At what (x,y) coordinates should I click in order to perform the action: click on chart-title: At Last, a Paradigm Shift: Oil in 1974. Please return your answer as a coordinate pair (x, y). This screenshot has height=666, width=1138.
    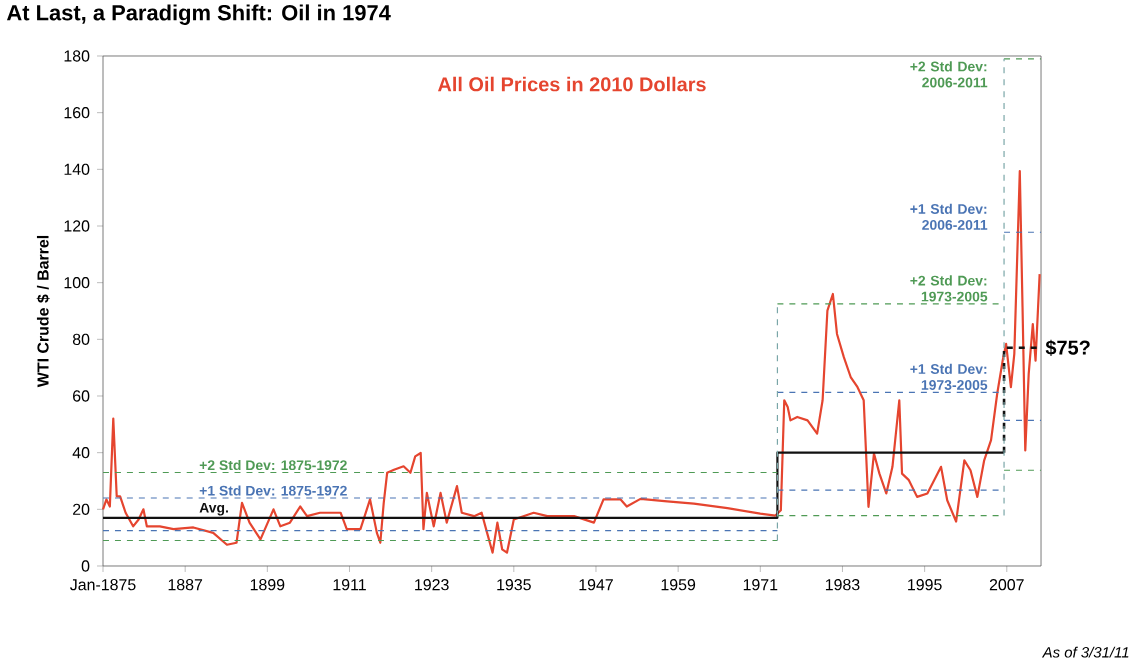
    Looking at the image, I should click on (198, 14).